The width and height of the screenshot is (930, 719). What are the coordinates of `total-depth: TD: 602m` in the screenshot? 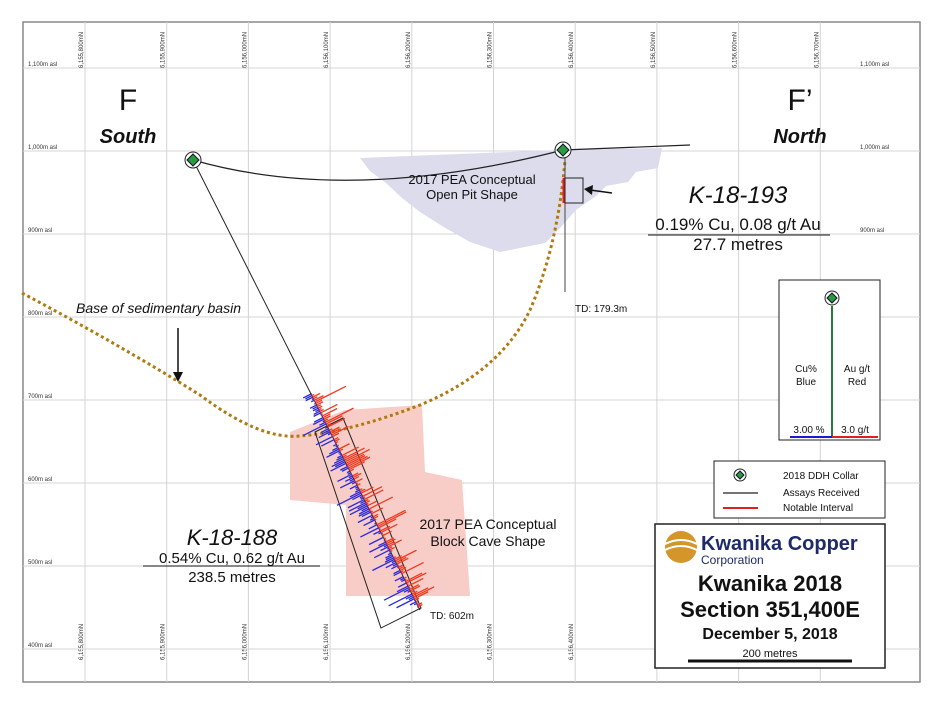 It's located at (452, 616).